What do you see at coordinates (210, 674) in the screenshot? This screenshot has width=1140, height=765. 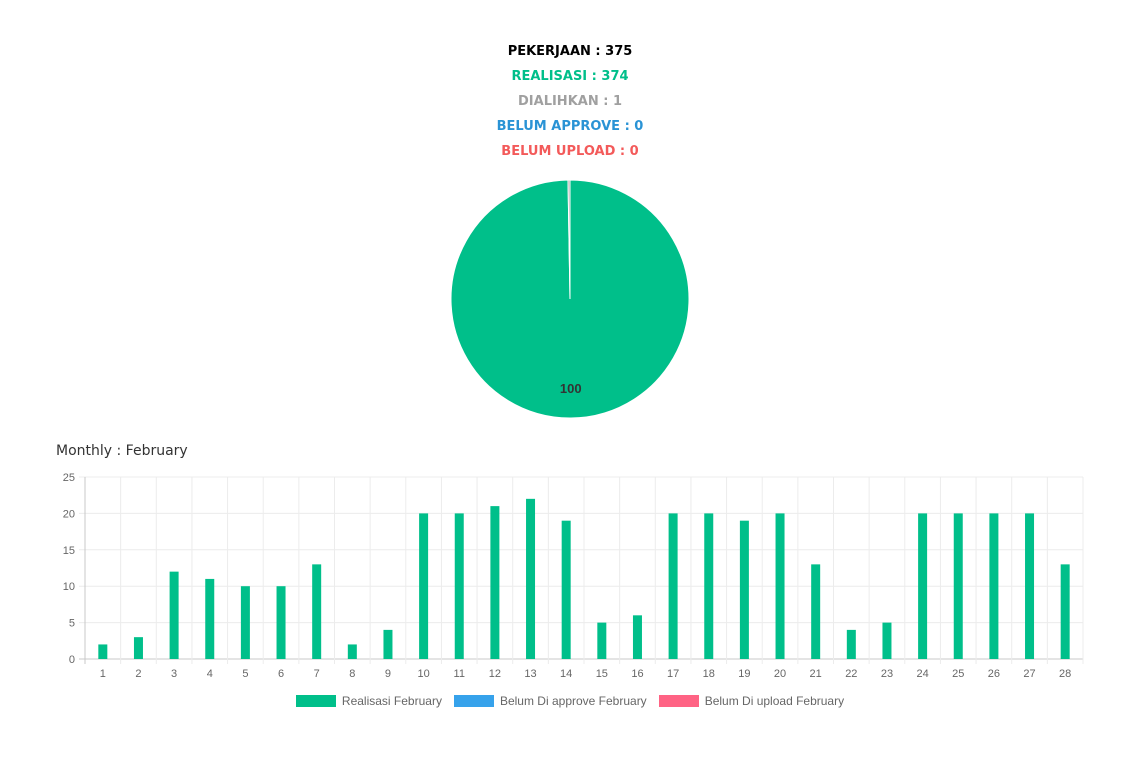 I see `x-tick-label: 4` at bounding box center [210, 674].